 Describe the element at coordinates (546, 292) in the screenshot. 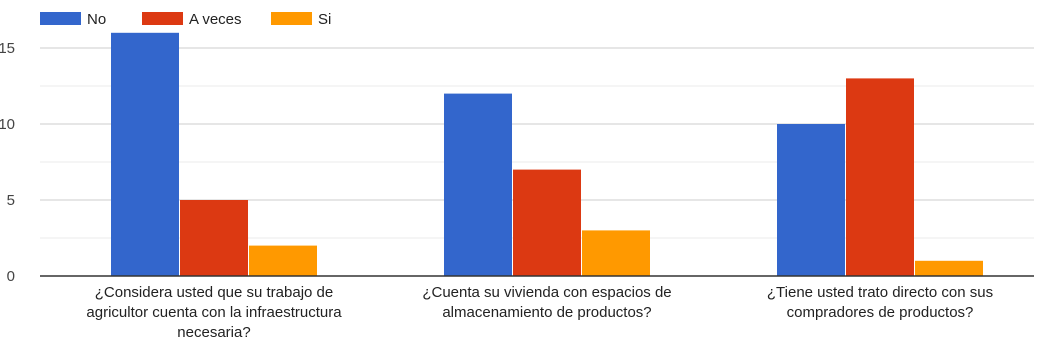

I see `x-tick-label-line: ¿Cuenta su vivienda con espacios de` at that location.